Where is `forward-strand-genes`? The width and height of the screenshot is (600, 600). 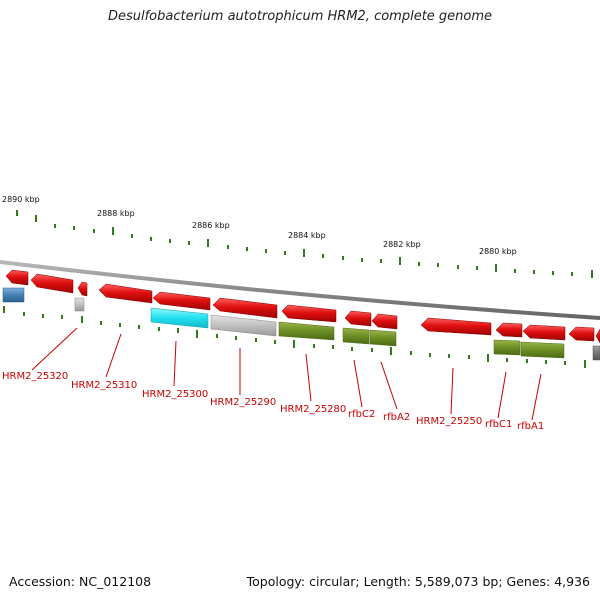
forward-strand-genes is located at coordinates (302, 306).